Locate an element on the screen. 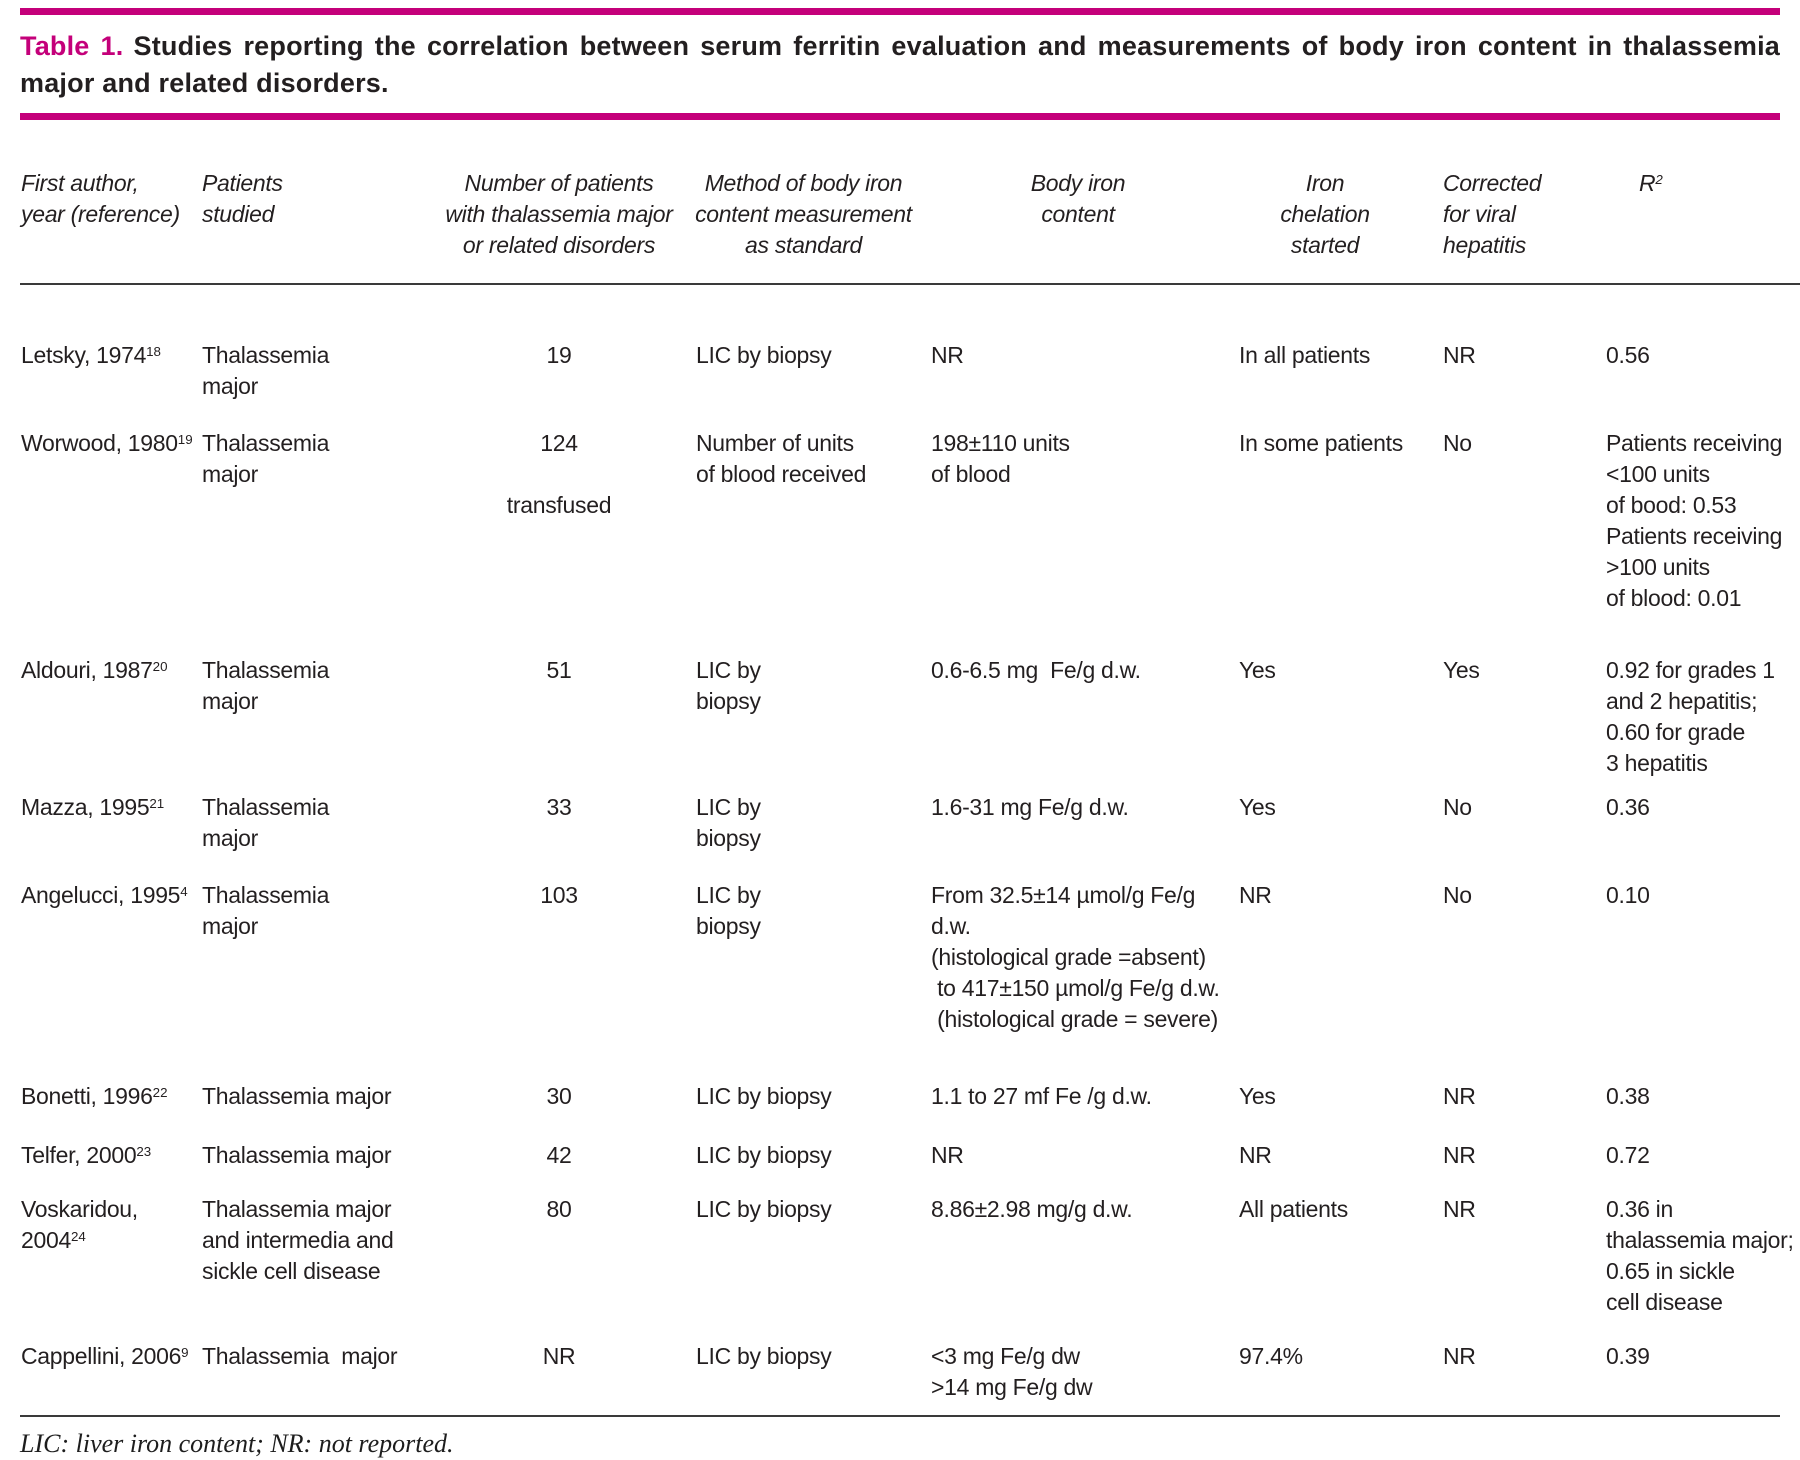 This screenshot has height=1460, width=1800. column-header-patients: Patients studied is located at coordinates (319, 202).